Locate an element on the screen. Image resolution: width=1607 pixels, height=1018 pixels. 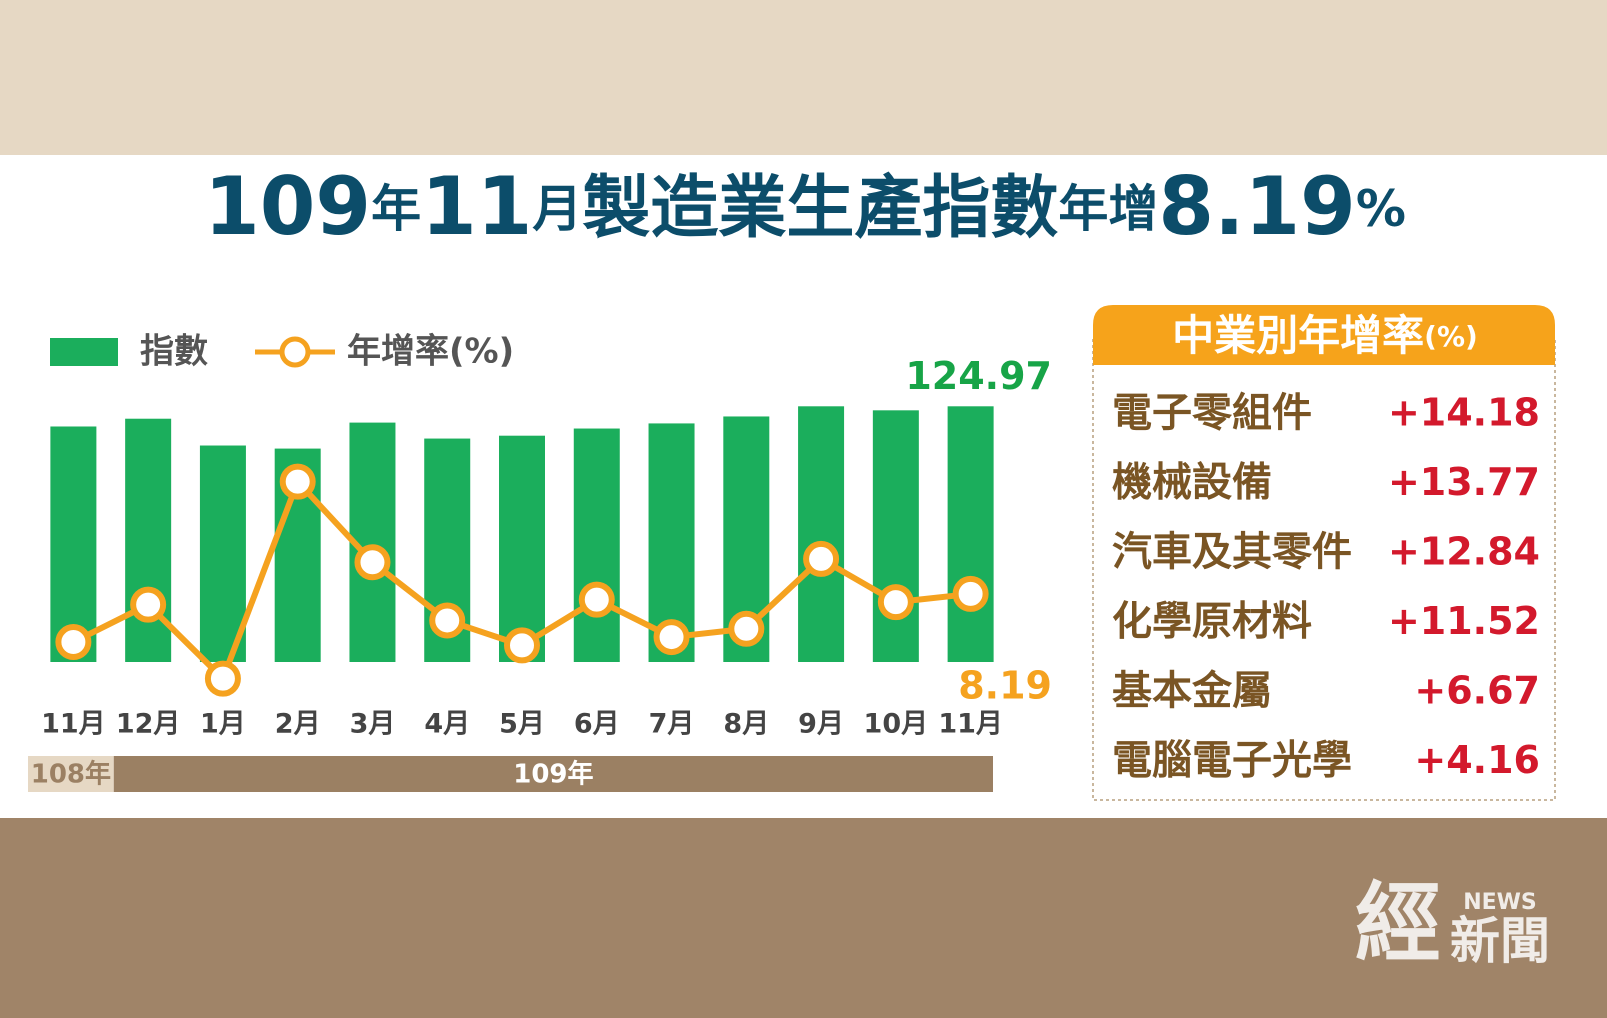
title-part: 年增 is located at coordinates (1108, 209).